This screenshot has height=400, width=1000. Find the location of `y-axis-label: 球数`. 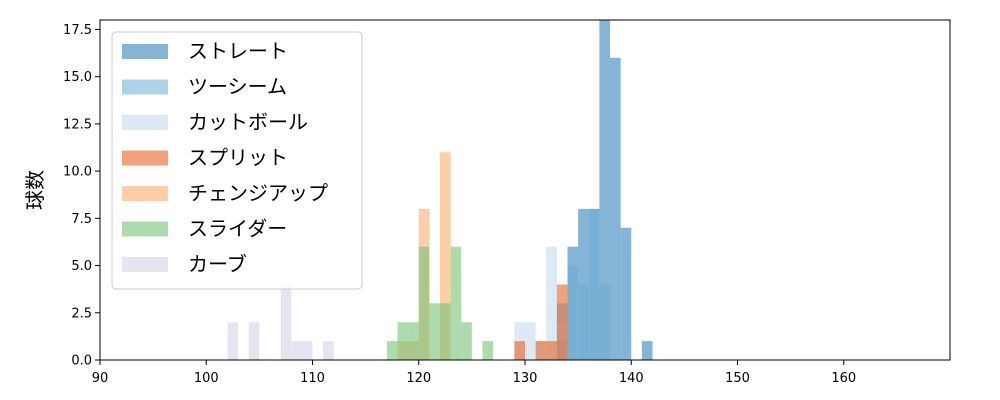

y-axis-label: 球数 is located at coordinates (35, 190).